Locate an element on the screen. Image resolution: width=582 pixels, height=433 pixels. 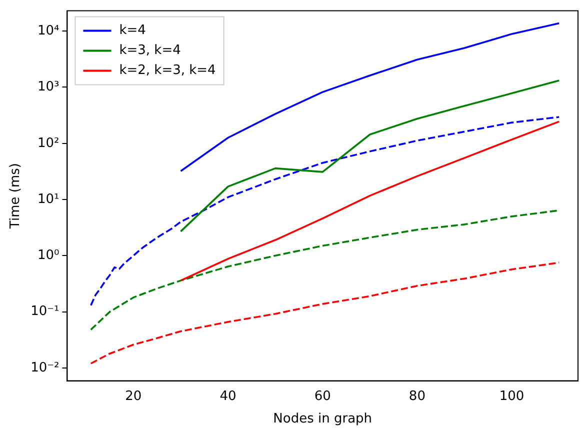
x-axis-title: Nodes in graph is located at coordinates (322, 419).